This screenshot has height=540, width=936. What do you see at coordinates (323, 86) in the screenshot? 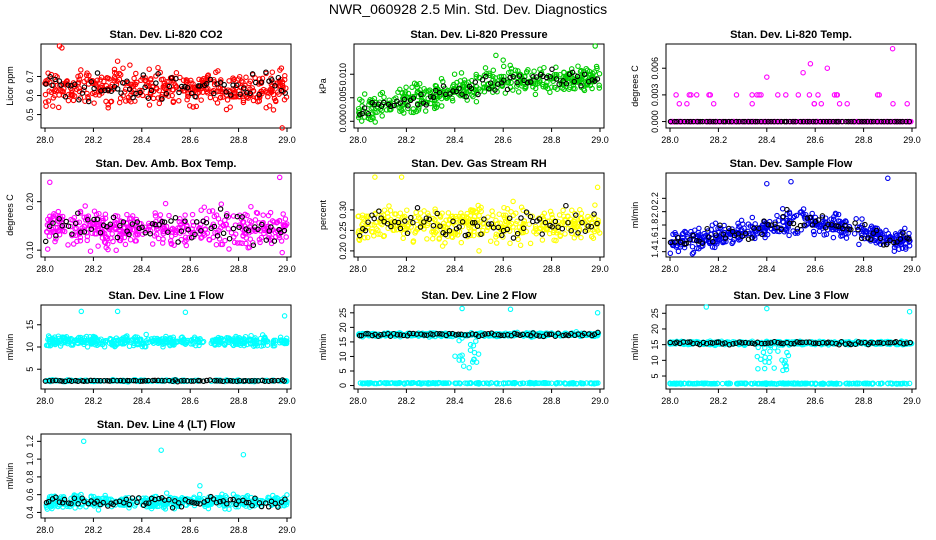
I see `y-axis-label: kPa` at bounding box center [323, 86].